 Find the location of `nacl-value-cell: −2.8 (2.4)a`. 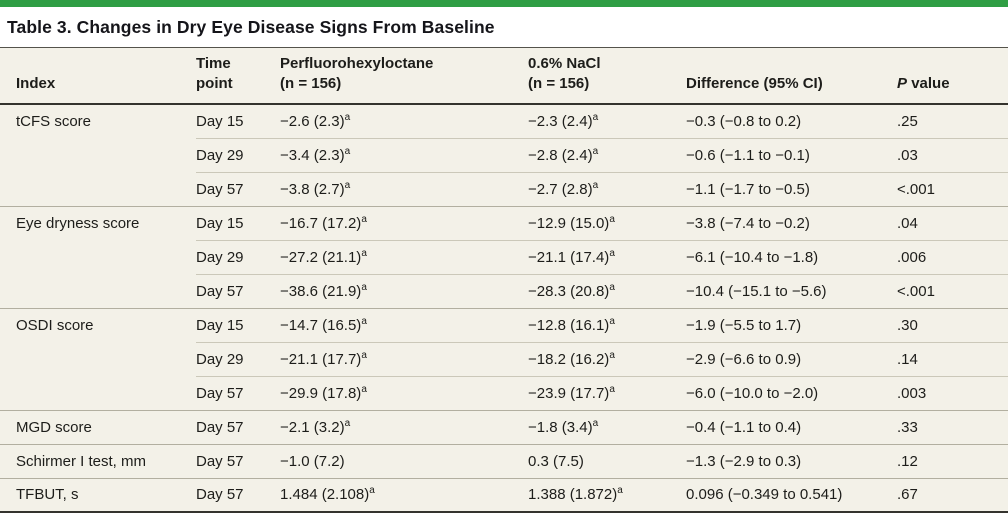

nacl-value-cell: −2.8 (2.4)a is located at coordinates (607, 154).